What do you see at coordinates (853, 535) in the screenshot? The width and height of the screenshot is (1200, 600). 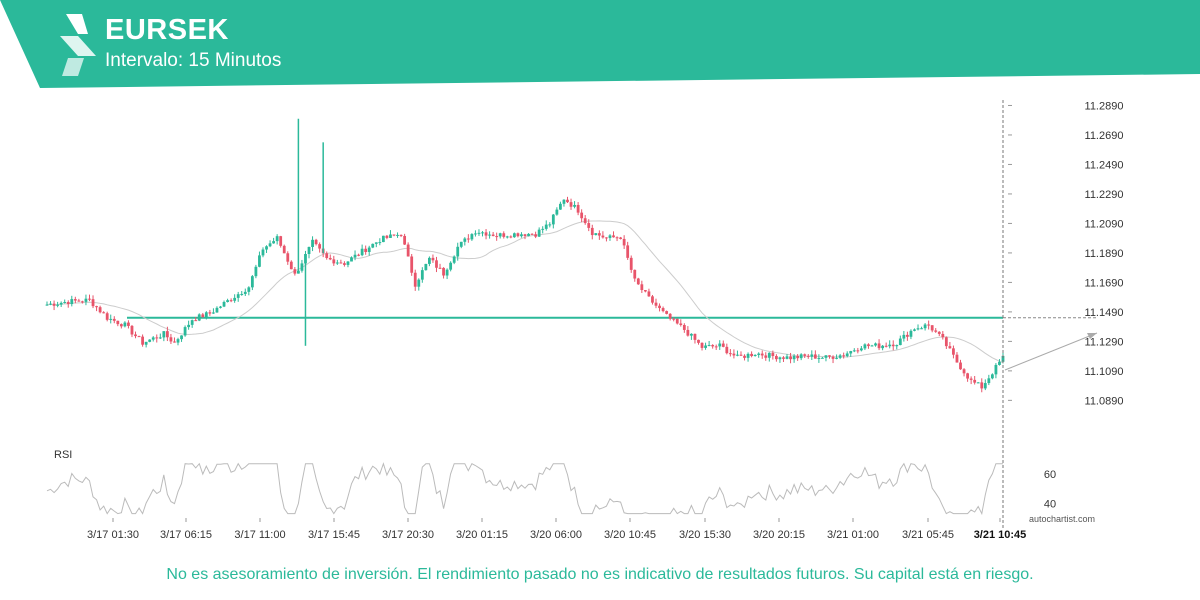 I see `x-tick-label: 3/21 01:00` at bounding box center [853, 535].